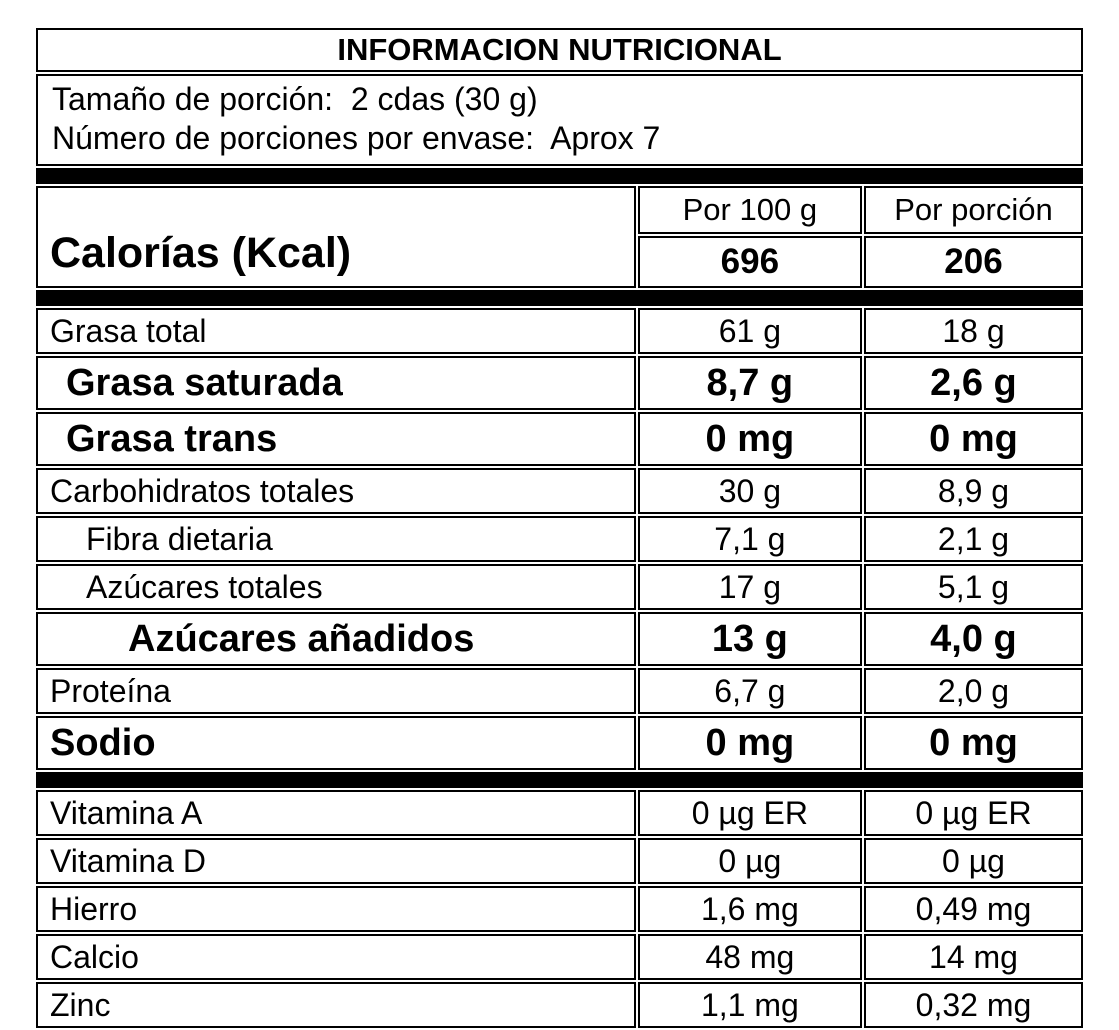  What do you see at coordinates (336, 813) in the screenshot?
I see `micronutrient-label: Vitamina A` at bounding box center [336, 813].